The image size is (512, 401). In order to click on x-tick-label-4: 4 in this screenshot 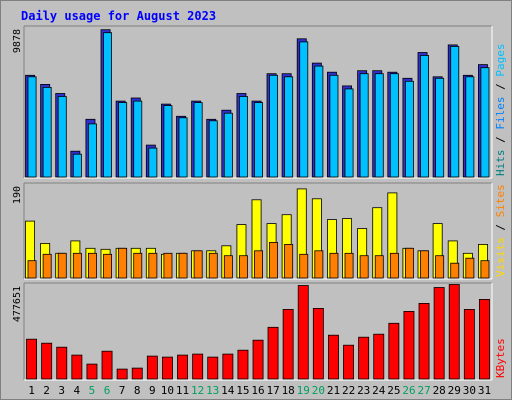, I will do `click(76, 390)`.